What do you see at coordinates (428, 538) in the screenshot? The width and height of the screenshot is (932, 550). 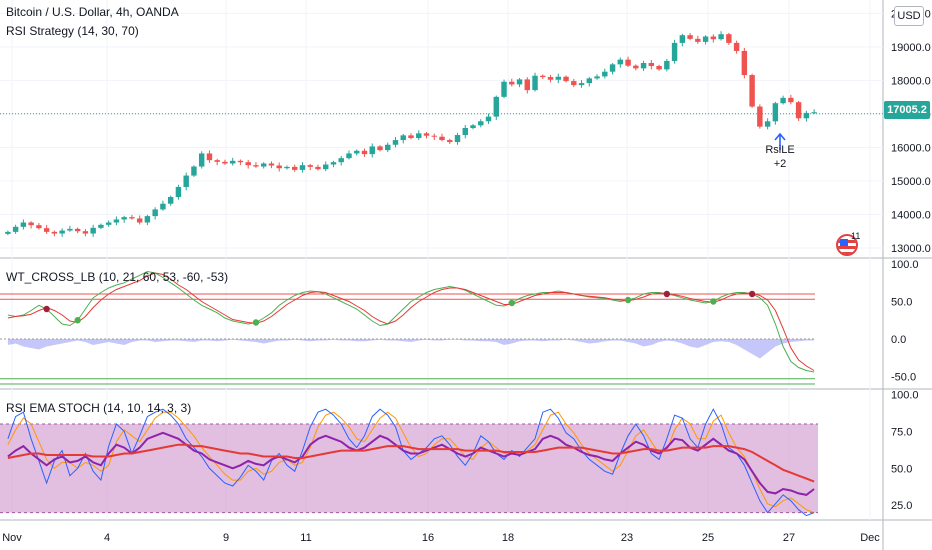 I see `time-tick-label: 16` at bounding box center [428, 538].